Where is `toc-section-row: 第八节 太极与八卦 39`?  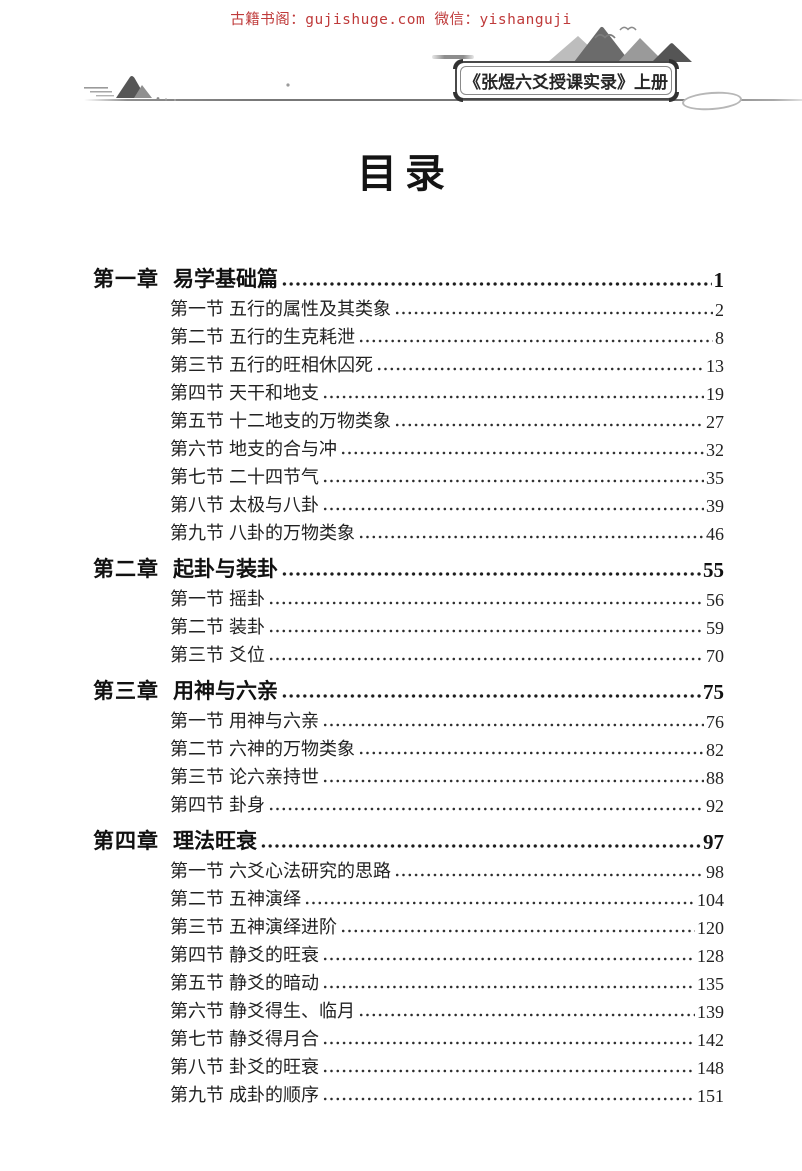 toc-section-row: 第八节 太极与八卦 39 is located at coordinates (408, 506).